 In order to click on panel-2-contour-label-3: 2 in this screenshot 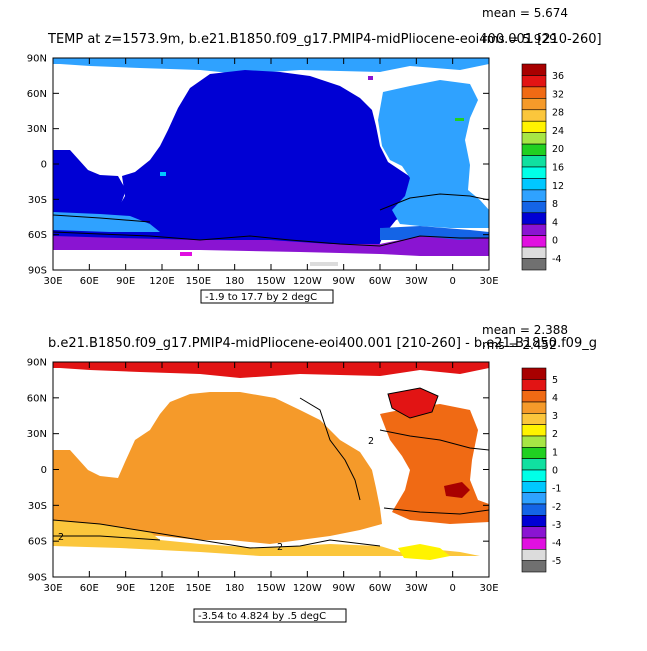, I will do `click(371, 441)`.